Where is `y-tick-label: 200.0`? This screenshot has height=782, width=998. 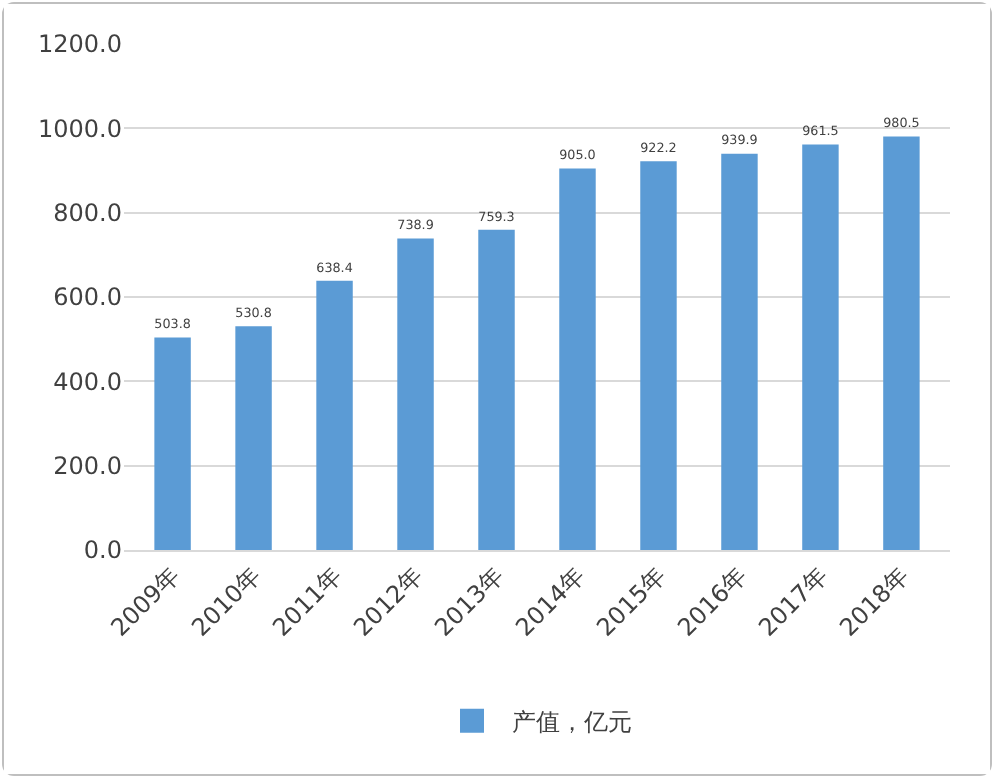
y-tick-label: 200.0 is located at coordinates (87, 466).